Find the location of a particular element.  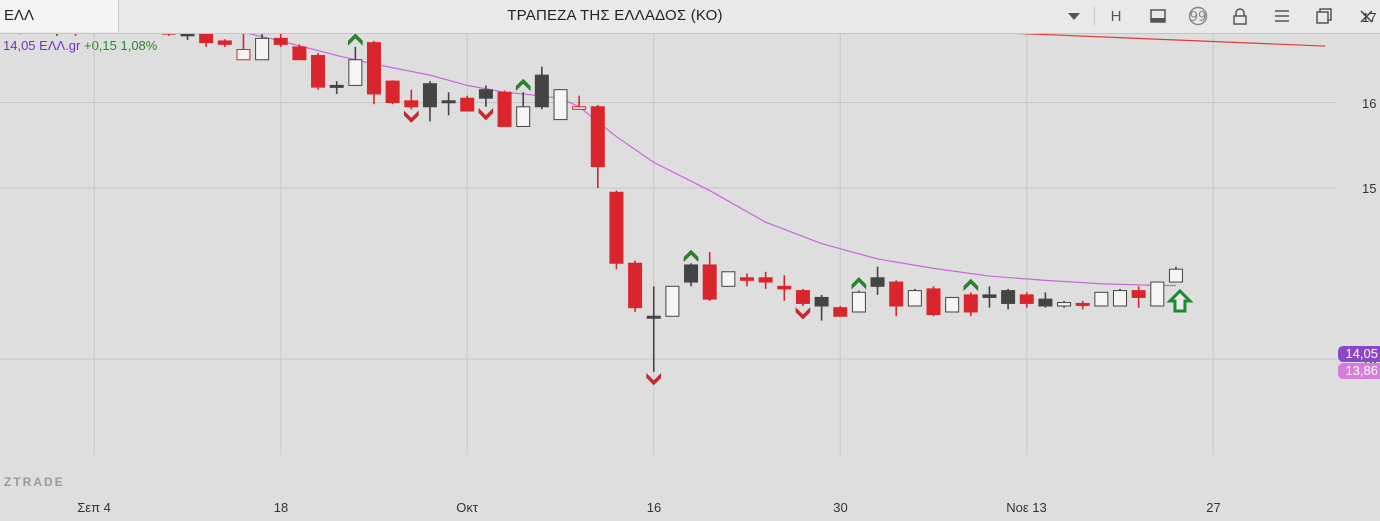

trend-line is located at coordinates (1171, 40).